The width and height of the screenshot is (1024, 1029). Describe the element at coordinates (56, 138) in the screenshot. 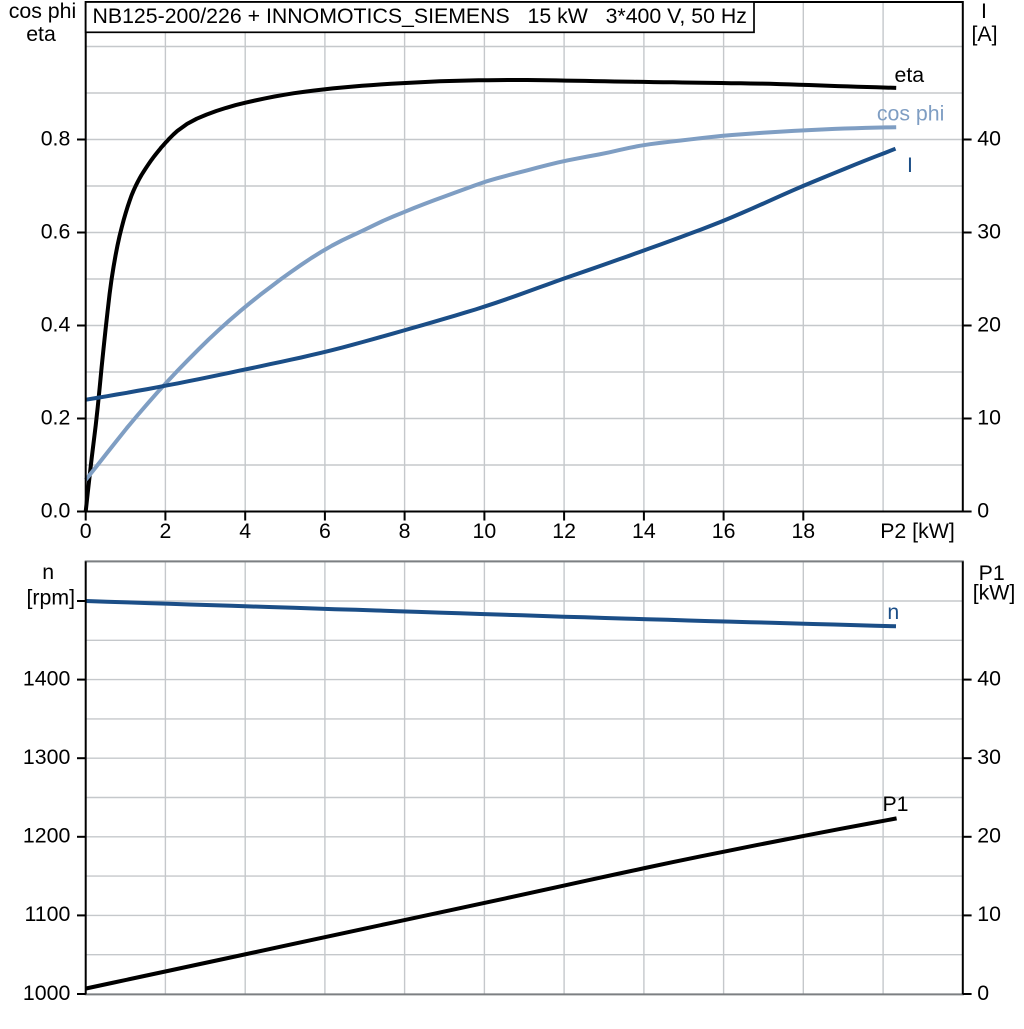

I see `svg-text: 0.8` at that location.